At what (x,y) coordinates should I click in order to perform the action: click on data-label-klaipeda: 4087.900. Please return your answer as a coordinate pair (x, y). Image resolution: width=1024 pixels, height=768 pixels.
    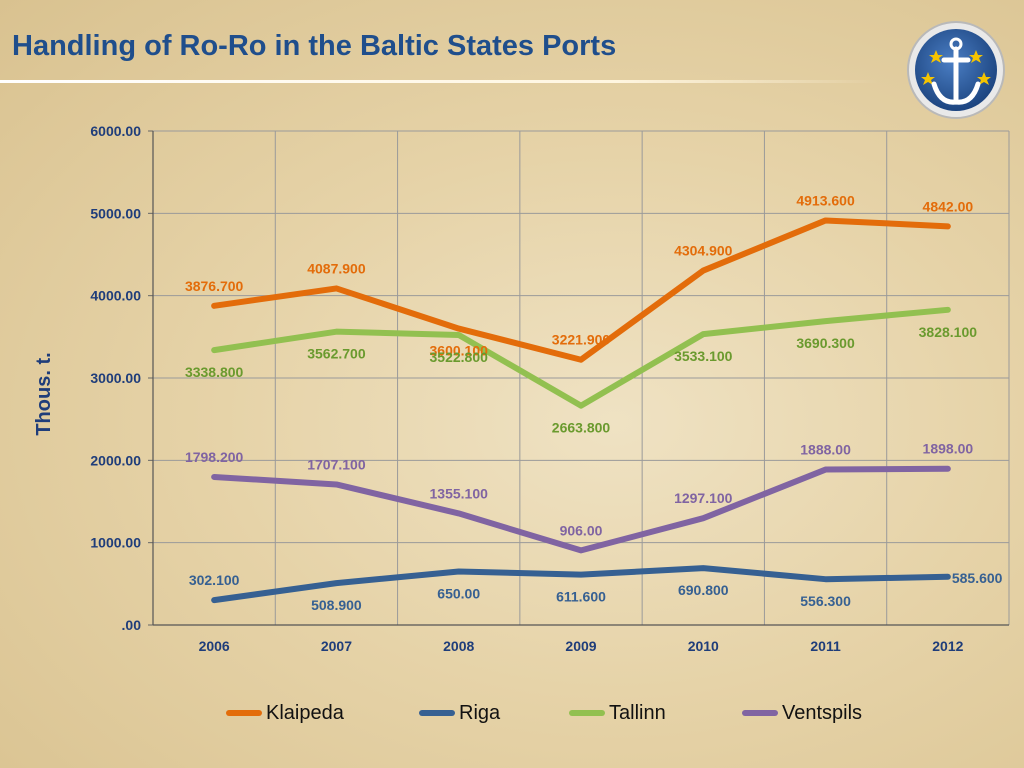
    Looking at the image, I should click on (336, 268).